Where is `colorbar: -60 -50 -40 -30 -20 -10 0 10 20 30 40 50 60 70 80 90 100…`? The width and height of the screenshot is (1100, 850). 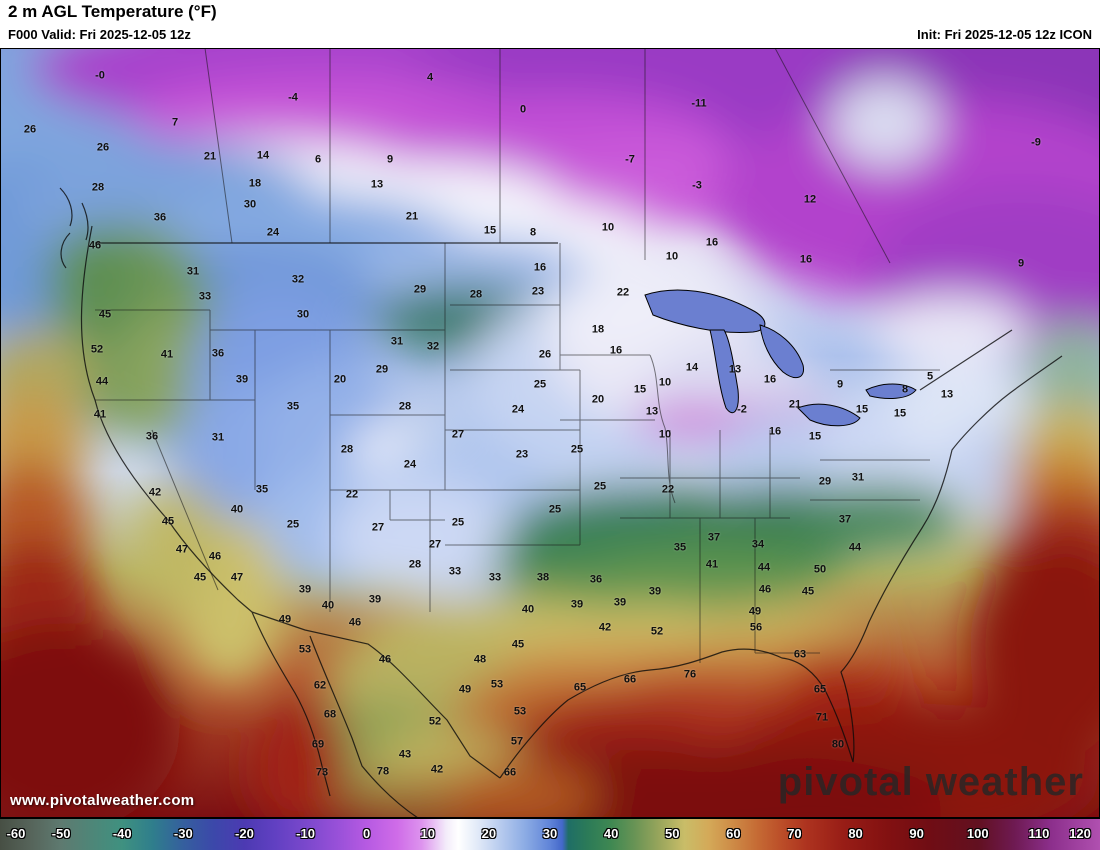 colorbar: -60 -50 -40 -30 -20 -10 0 10 20 30 40 50 60 70 80 90 100… is located at coordinates (550, 834).